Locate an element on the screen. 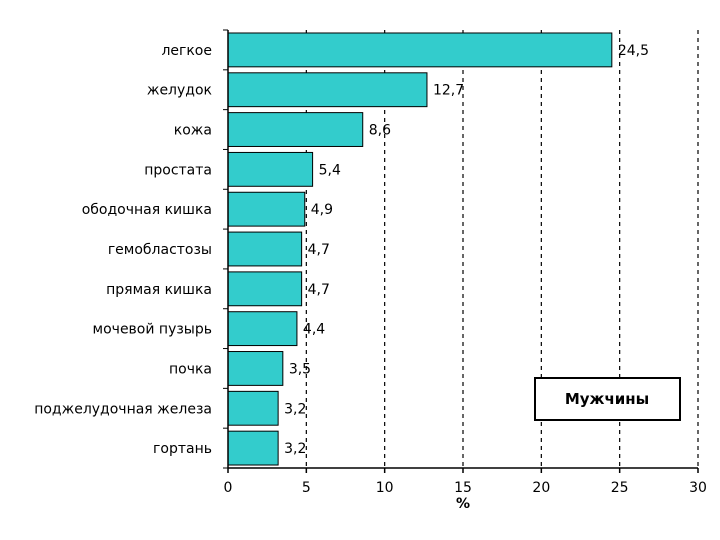  x-tick-label-3: 15 is located at coordinates (463, 488).